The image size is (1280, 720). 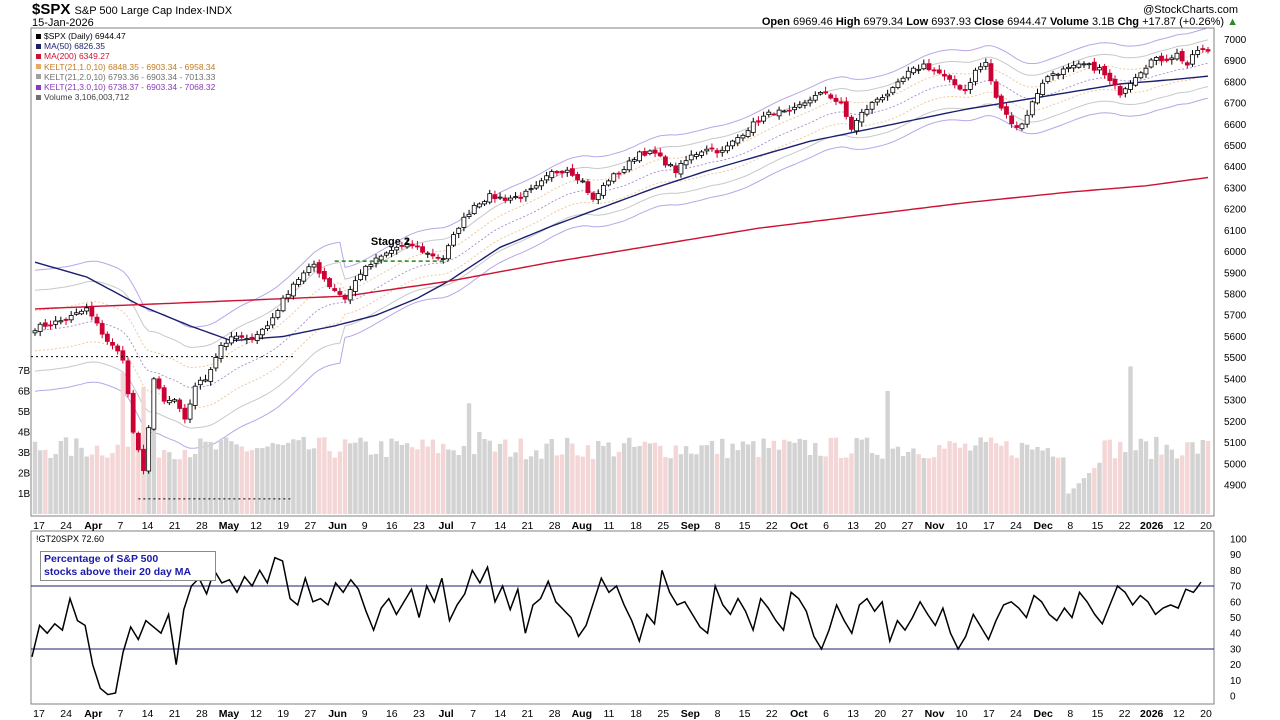 What do you see at coordinates (1236, 634) in the screenshot?
I see `indicator-tick-label: 40` at bounding box center [1236, 634].